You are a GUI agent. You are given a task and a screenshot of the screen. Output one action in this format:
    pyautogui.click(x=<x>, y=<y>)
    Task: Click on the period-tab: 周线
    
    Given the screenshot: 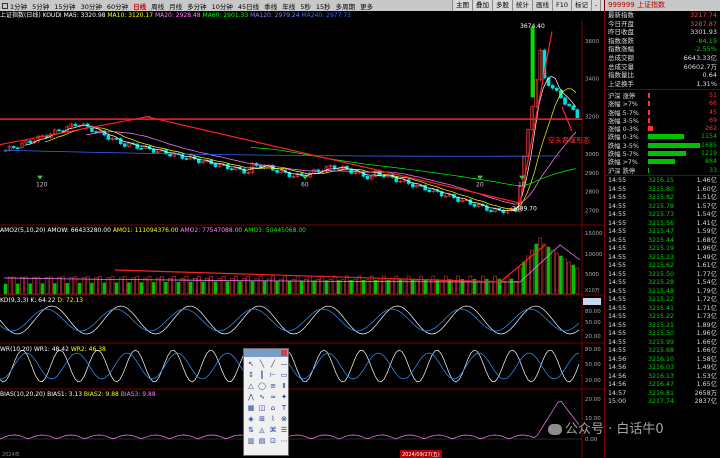 What is the action you would take?
    pyautogui.click(x=158, y=6)
    